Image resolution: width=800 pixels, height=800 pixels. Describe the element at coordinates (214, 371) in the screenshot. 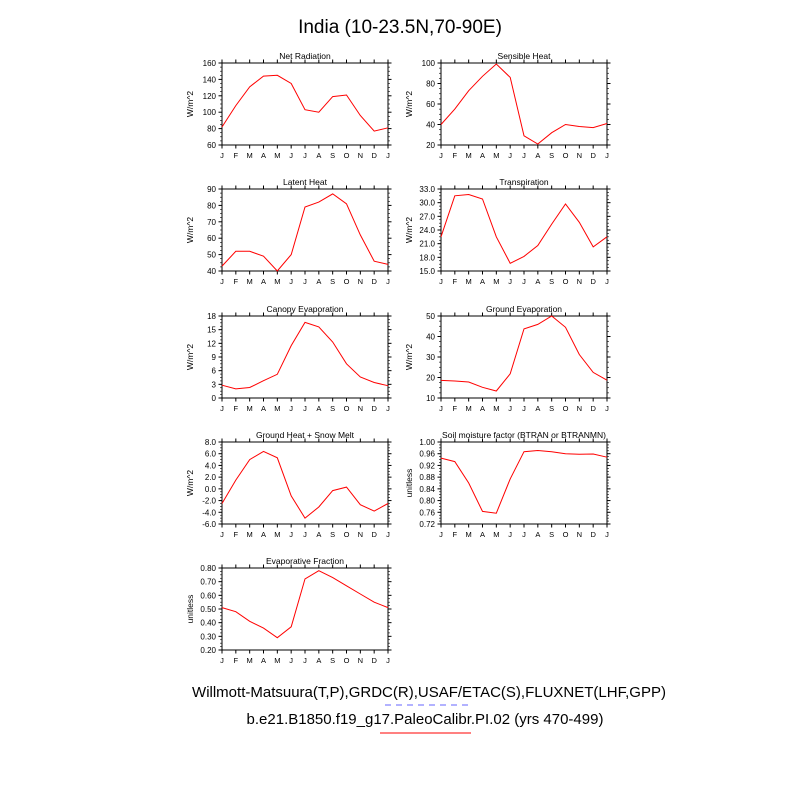

I see `y-tick-label: 6` at that location.